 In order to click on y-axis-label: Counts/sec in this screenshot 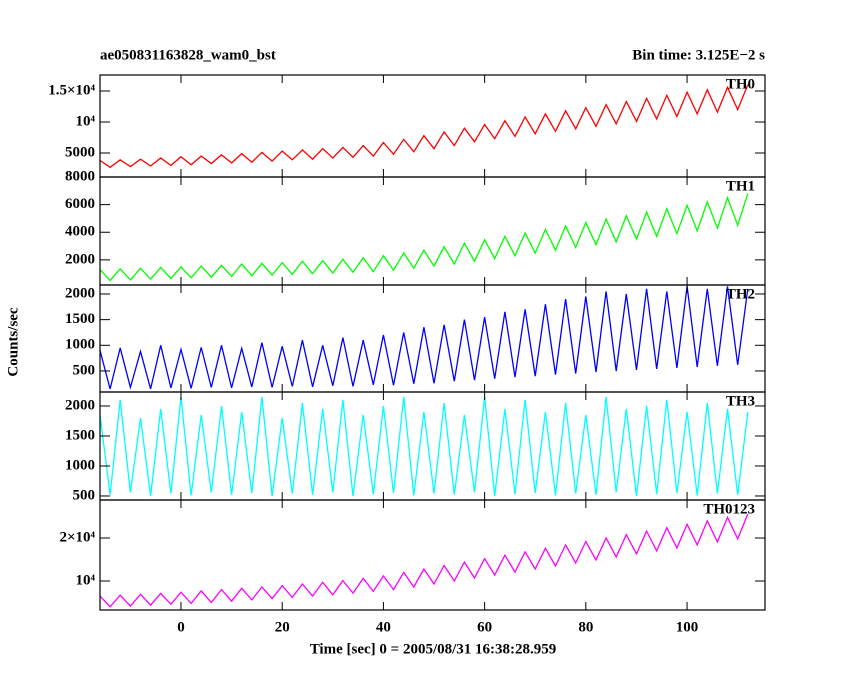, I will do `click(13, 342)`.